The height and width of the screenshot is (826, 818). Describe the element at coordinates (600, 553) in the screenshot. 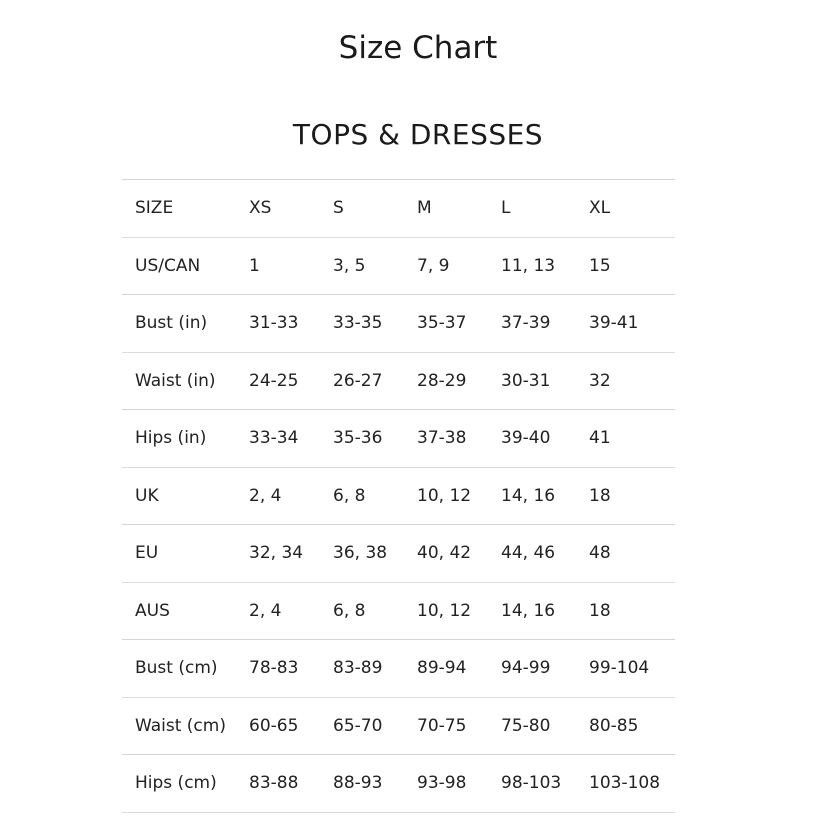

I see `table-cell: 48` at that location.